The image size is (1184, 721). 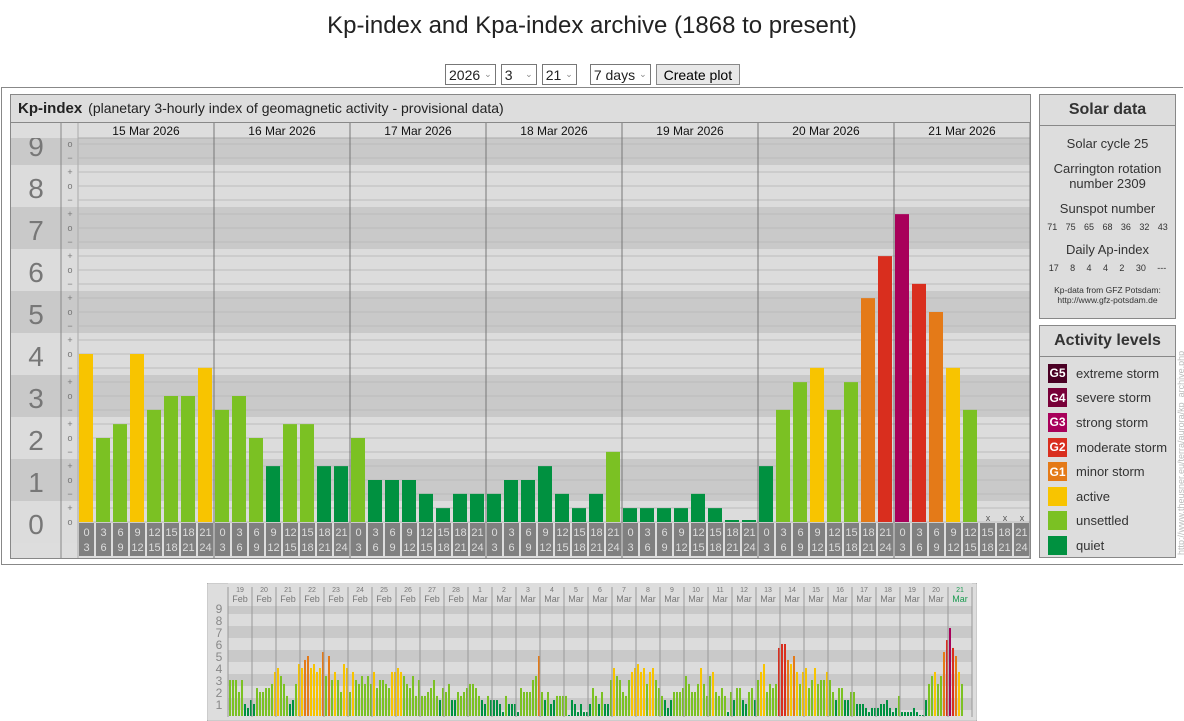 What do you see at coordinates (1107, 227) in the screenshot?
I see `sunspots-value: 68` at bounding box center [1107, 227].